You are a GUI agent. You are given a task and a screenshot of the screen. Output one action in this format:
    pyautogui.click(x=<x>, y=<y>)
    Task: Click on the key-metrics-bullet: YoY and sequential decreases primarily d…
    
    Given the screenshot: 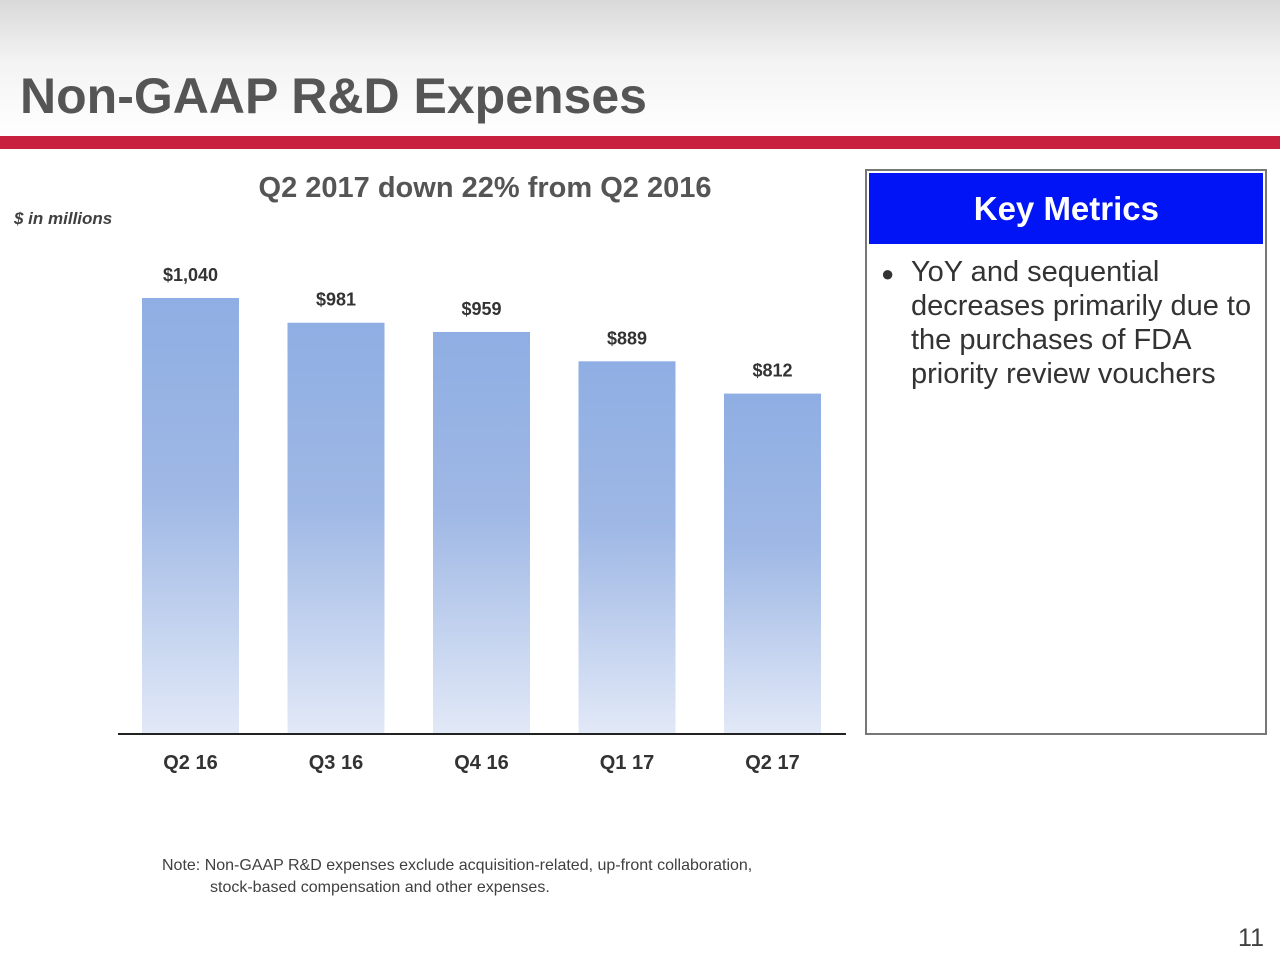 What is the action you would take?
    pyautogui.click(x=1081, y=323)
    